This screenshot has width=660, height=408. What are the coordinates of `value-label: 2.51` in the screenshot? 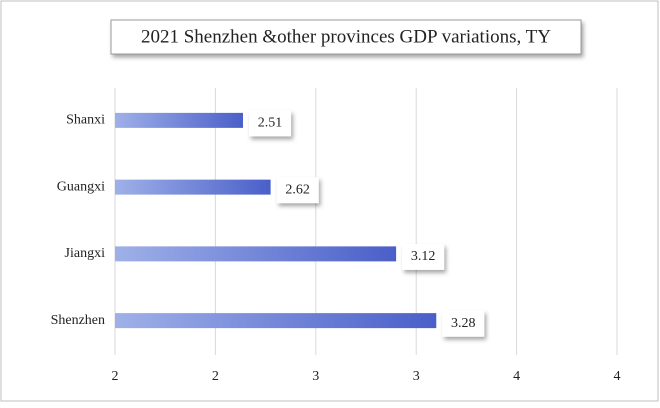 It's located at (270, 123).